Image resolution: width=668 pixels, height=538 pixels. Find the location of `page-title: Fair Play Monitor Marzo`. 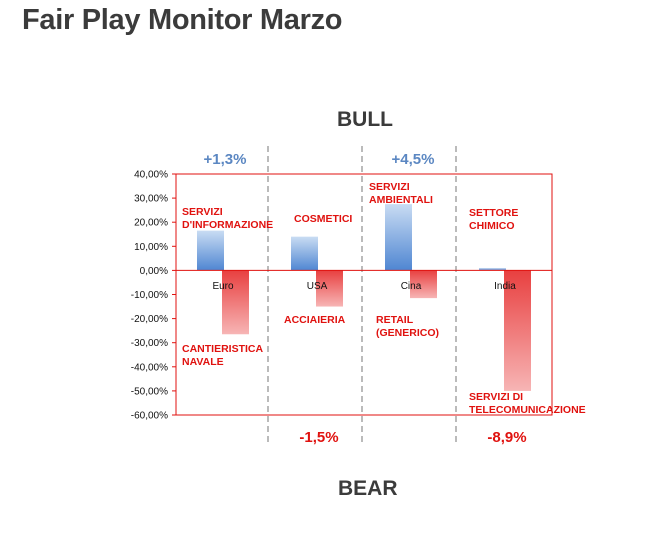

page-title: Fair Play Monitor Marzo is located at coordinates (182, 20).